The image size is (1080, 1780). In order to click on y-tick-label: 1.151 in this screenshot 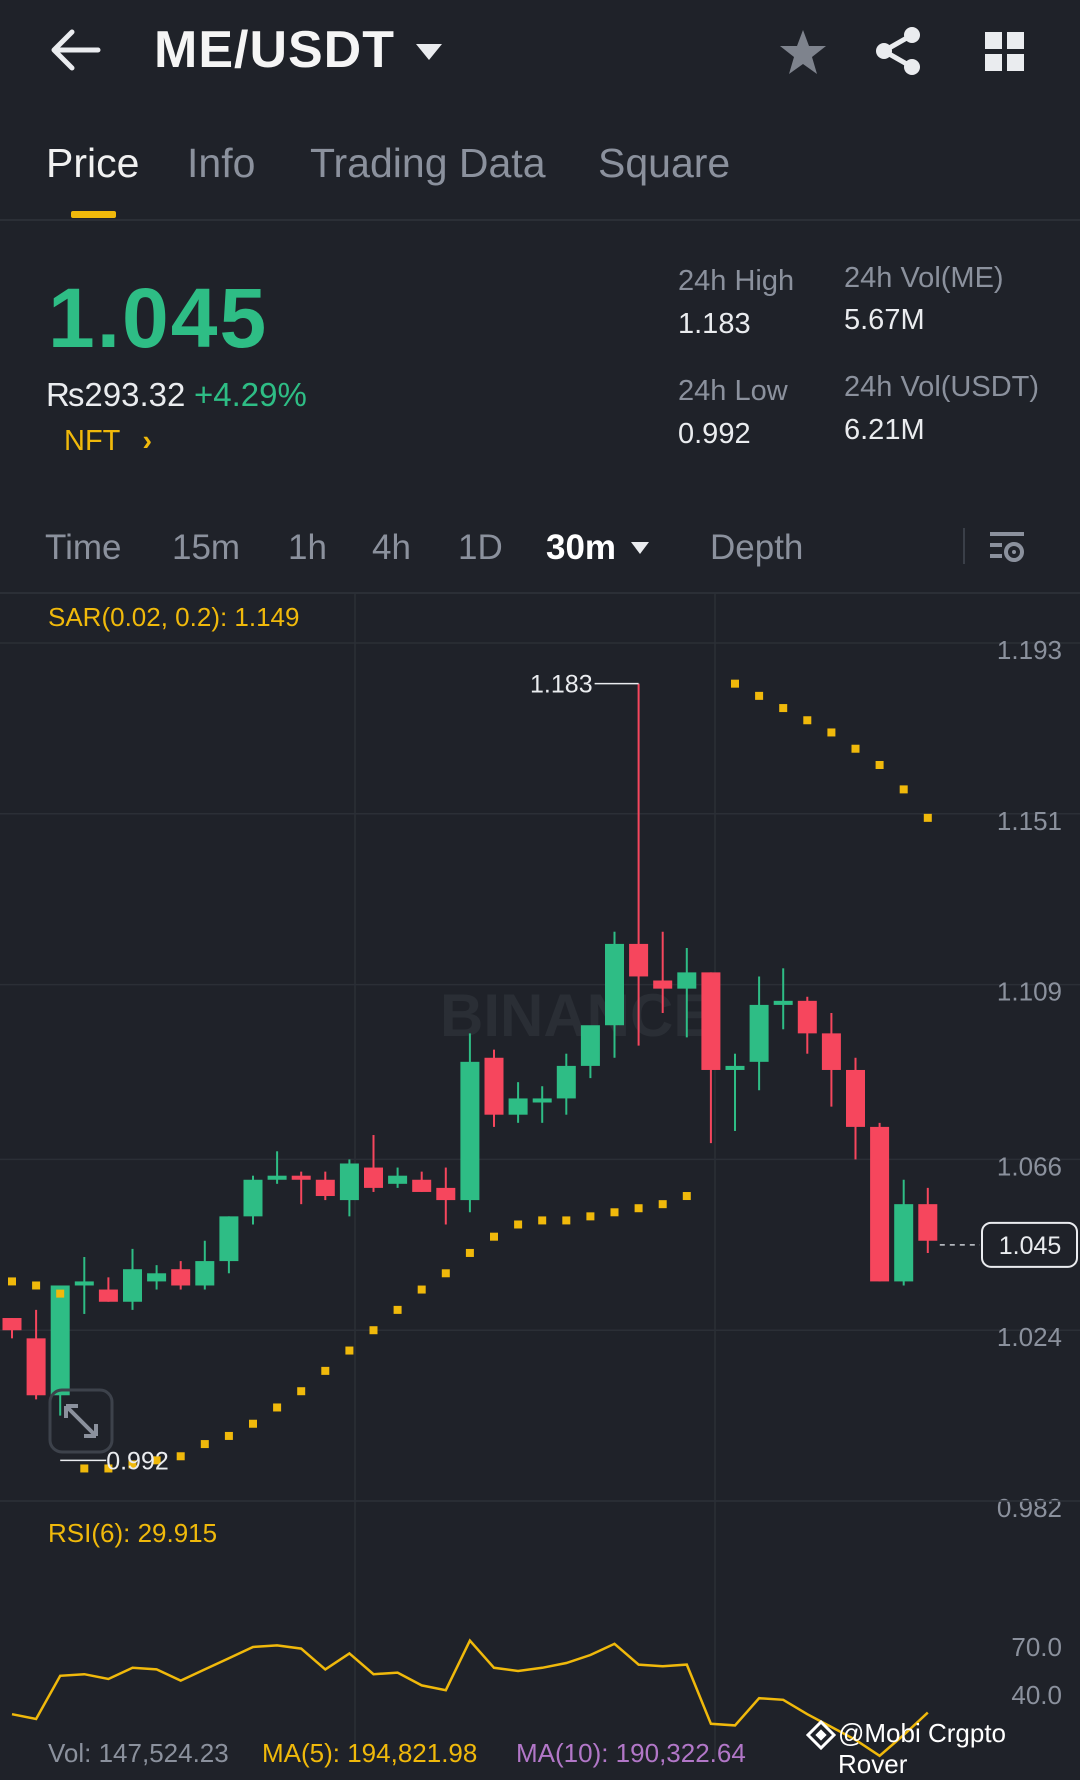, I will do `click(1029, 821)`.